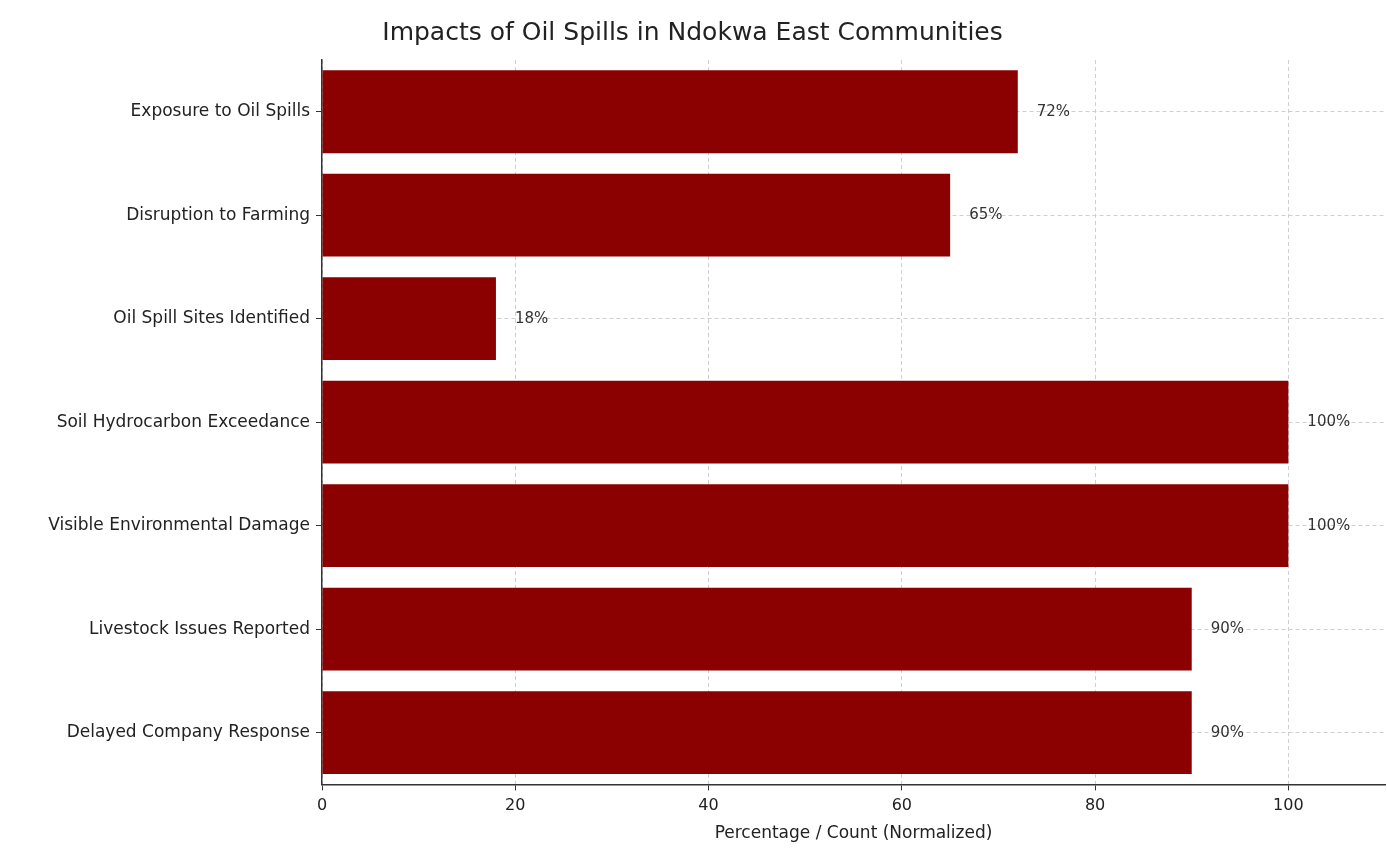 The image size is (1387, 852). I want to click on data-label: 18%, so click(531, 317).